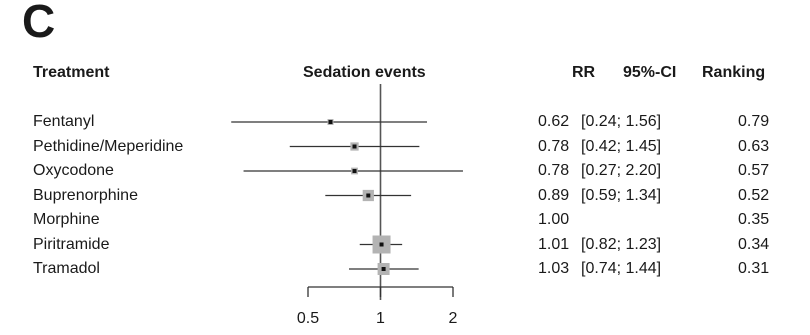 Image resolution: width=810 pixels, height=335 pixels. Describe the element at coordinates (754, 219) in the screenshot. I see `ranking-value: 0.35` at that location.